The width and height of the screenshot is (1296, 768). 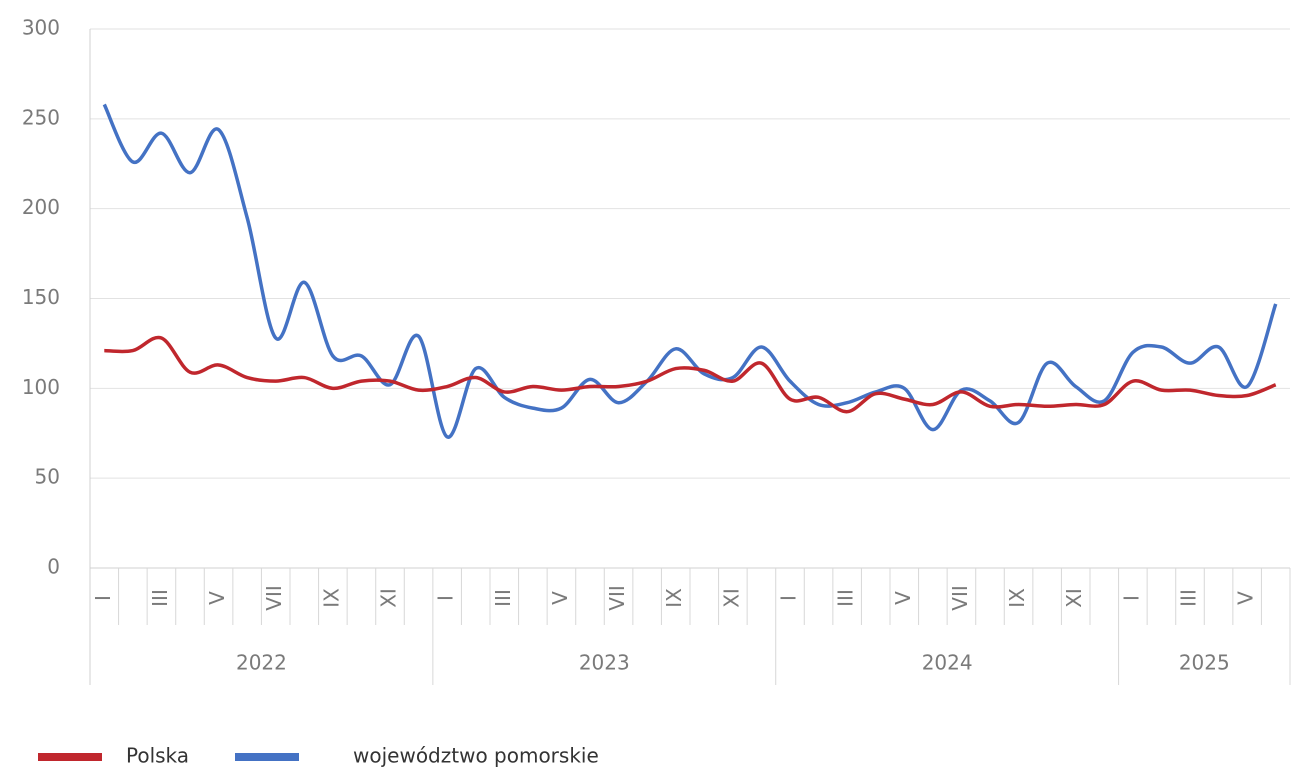 What do you see at coordinates (690, 374) in the screenshot?
I see `series-line` at bounding box center [690, 374].